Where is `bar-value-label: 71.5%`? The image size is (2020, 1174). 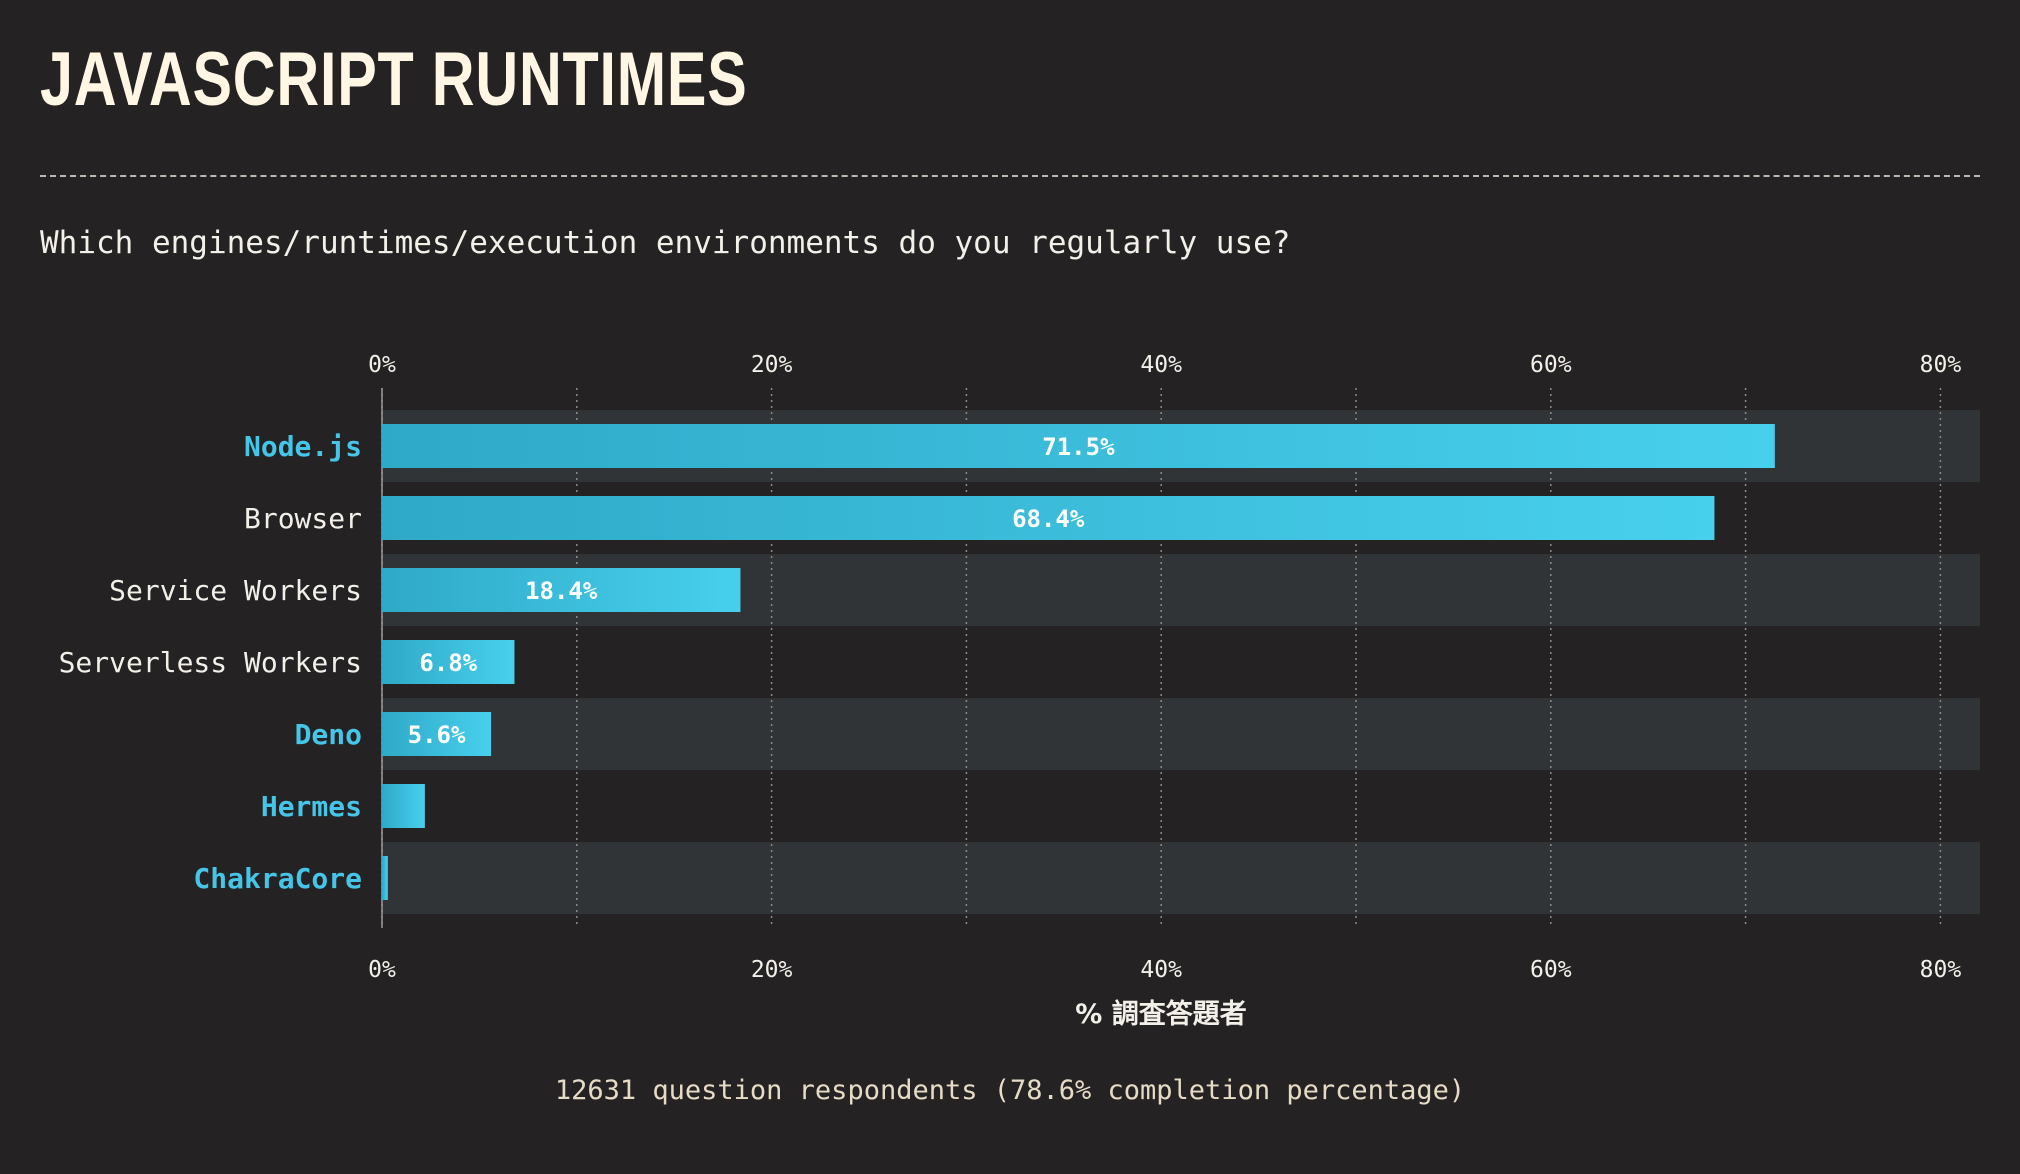 bar-value-label: 71.5% is located at coordinates (1078, 447).